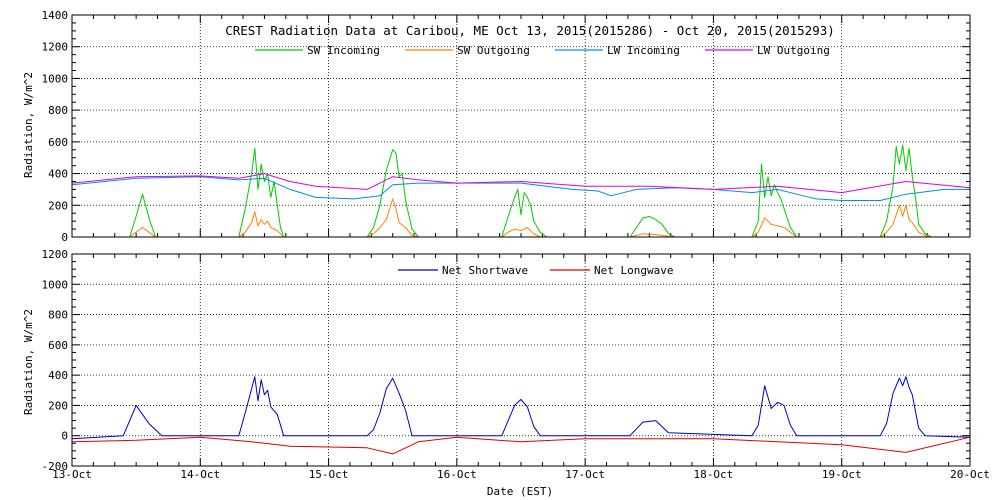 The image size is (1000, 500). Describe the element at coordinates (521, 408) in the screenshot. I see `series-line-net-shortwave` at that location.